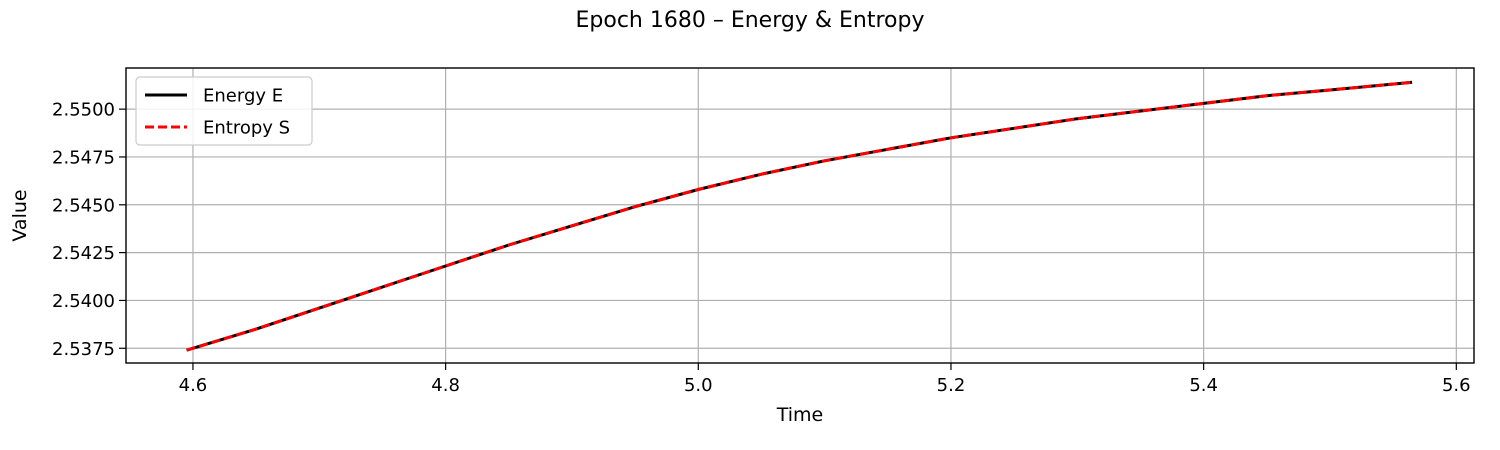 This screenshot has width=1500, height=450. I want to click on x-tick-label: 5.4, so click(1203, 385).